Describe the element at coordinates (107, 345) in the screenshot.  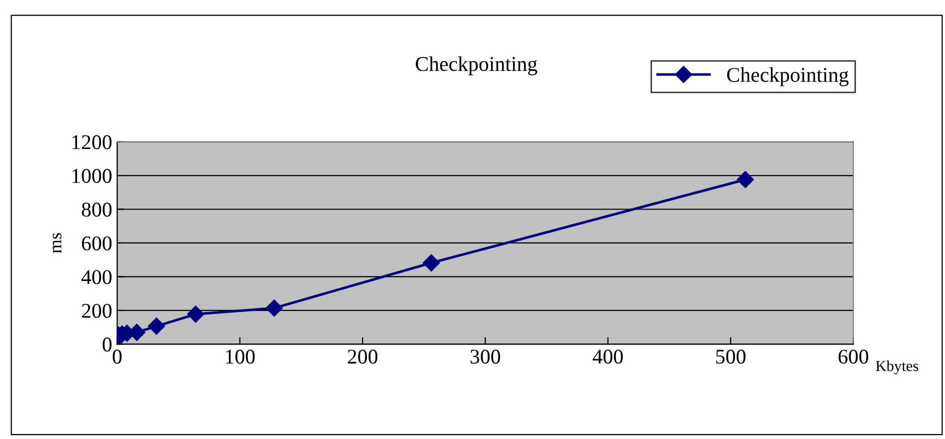
I see `y-tick-label: 0` at that location.